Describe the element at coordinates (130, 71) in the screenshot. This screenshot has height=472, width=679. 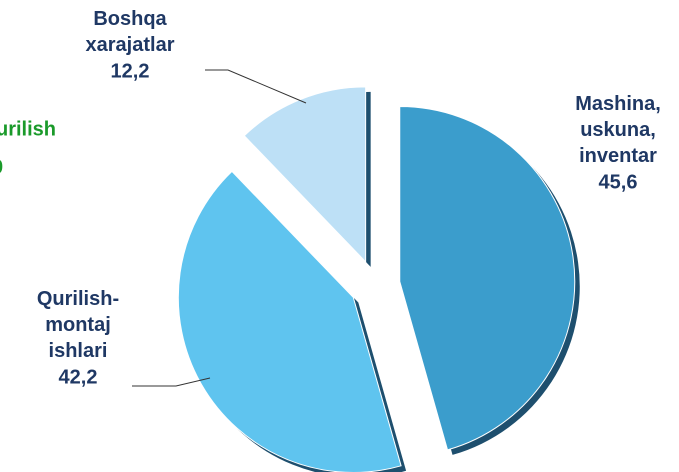
I see `value-label: 12,2` at that location.